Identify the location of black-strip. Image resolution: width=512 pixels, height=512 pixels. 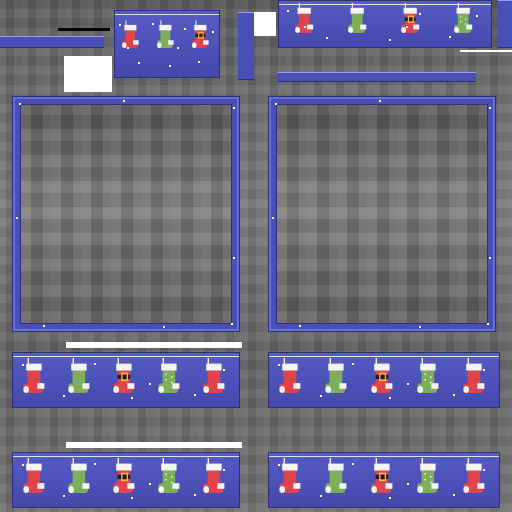
(84, 29).